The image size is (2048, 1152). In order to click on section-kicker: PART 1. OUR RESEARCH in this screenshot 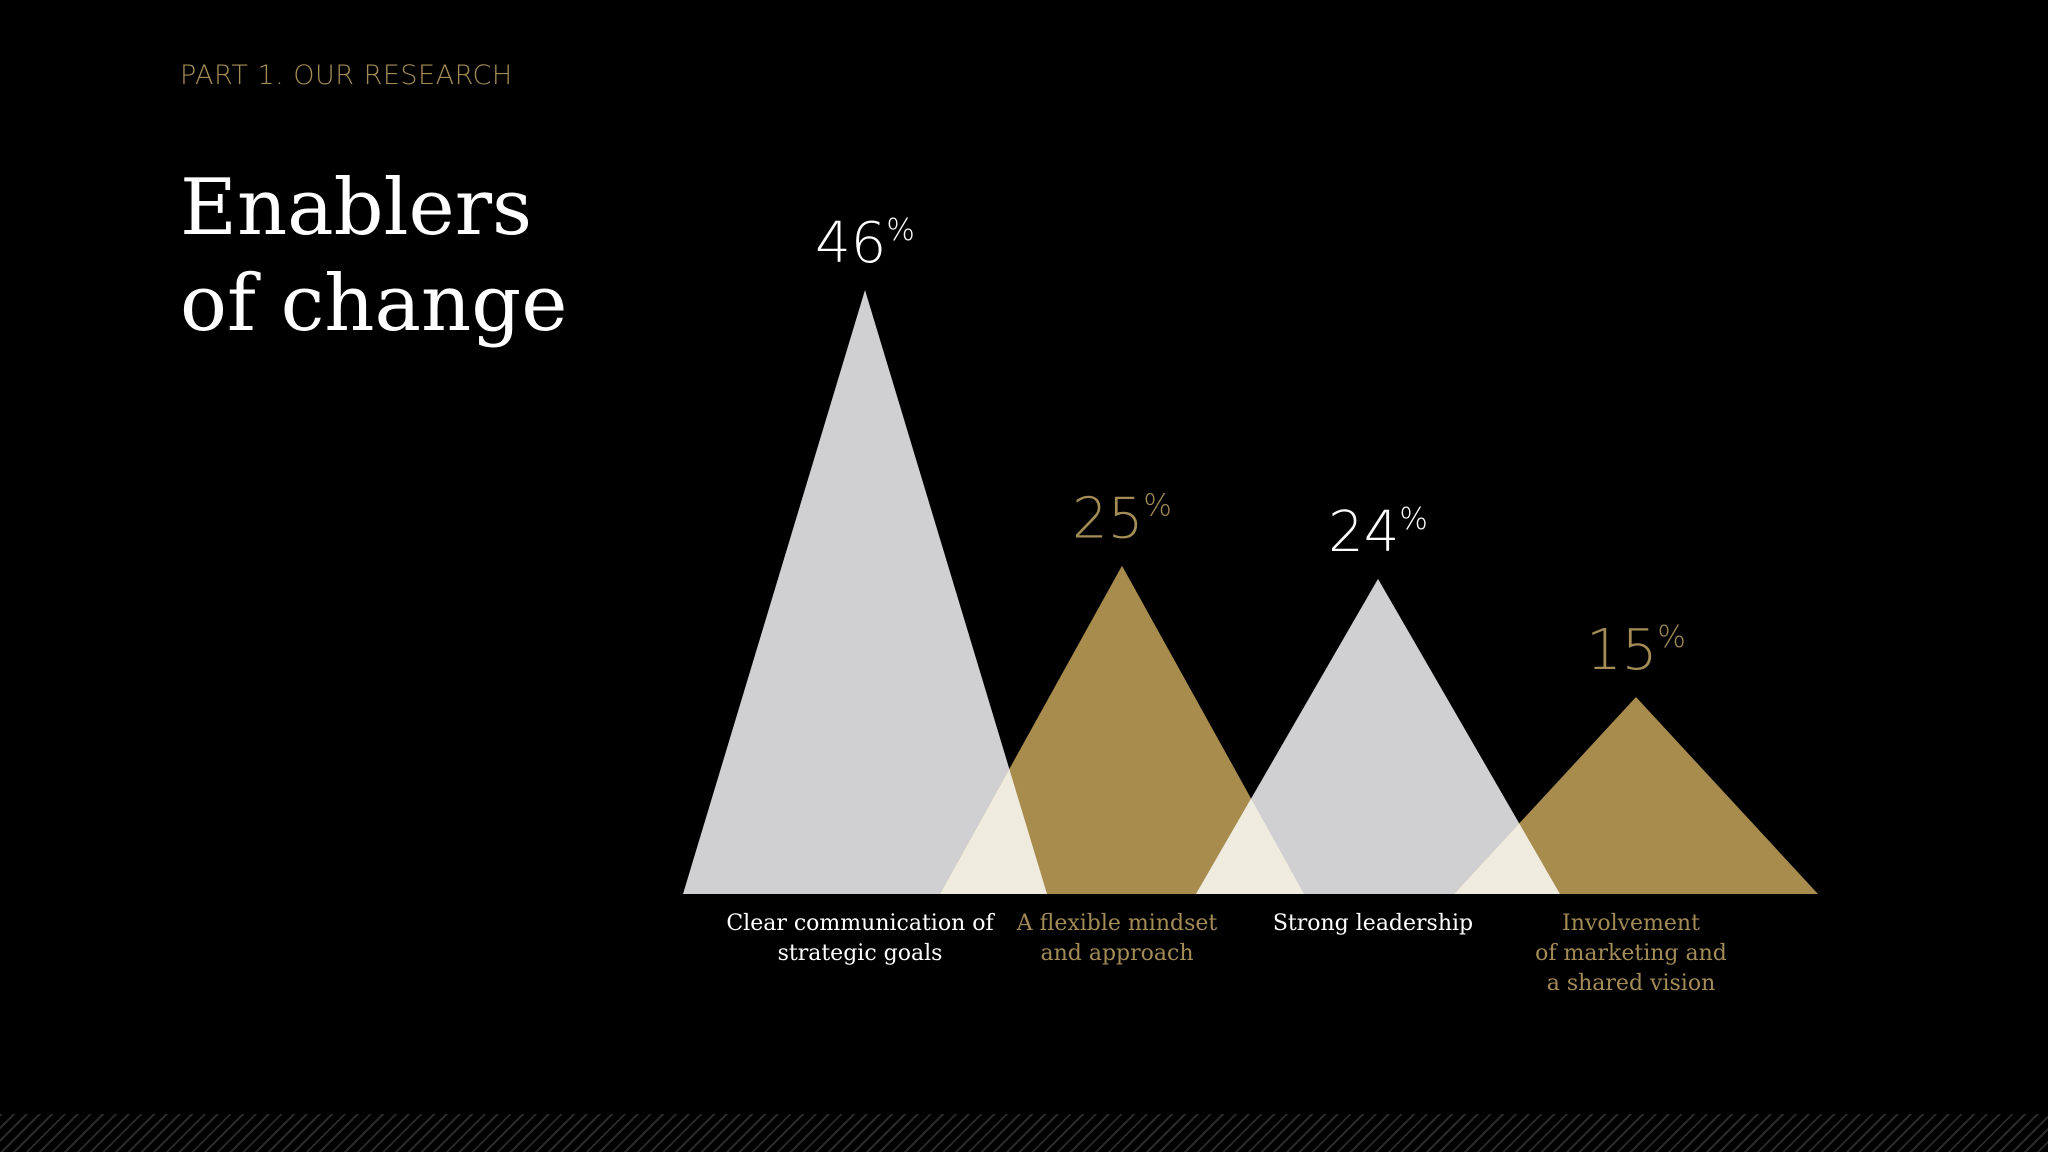, I will do `click(346, 75)`.